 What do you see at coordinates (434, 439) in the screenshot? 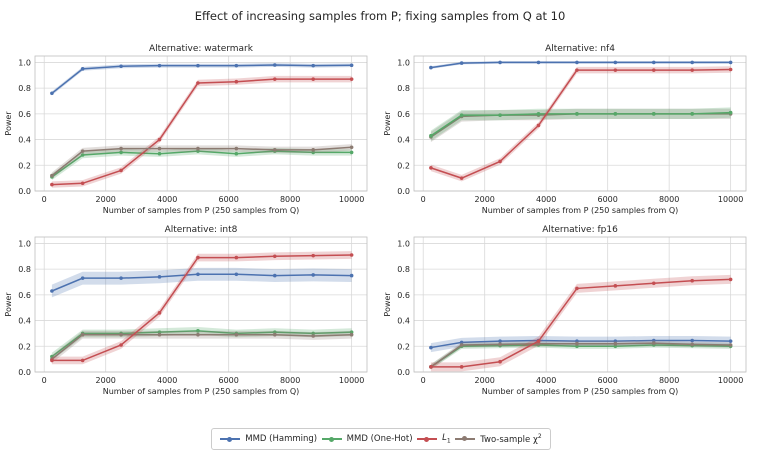
I see `legend-entry-l1: L1` at bounding box center [434, 439].